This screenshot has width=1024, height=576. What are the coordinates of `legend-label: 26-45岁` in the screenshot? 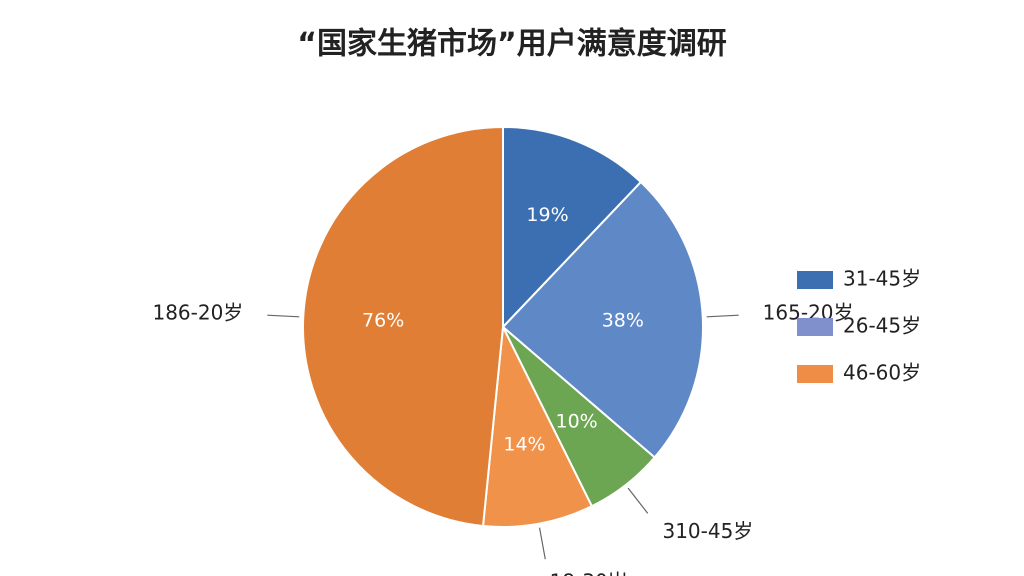 It's located at (882, 326).